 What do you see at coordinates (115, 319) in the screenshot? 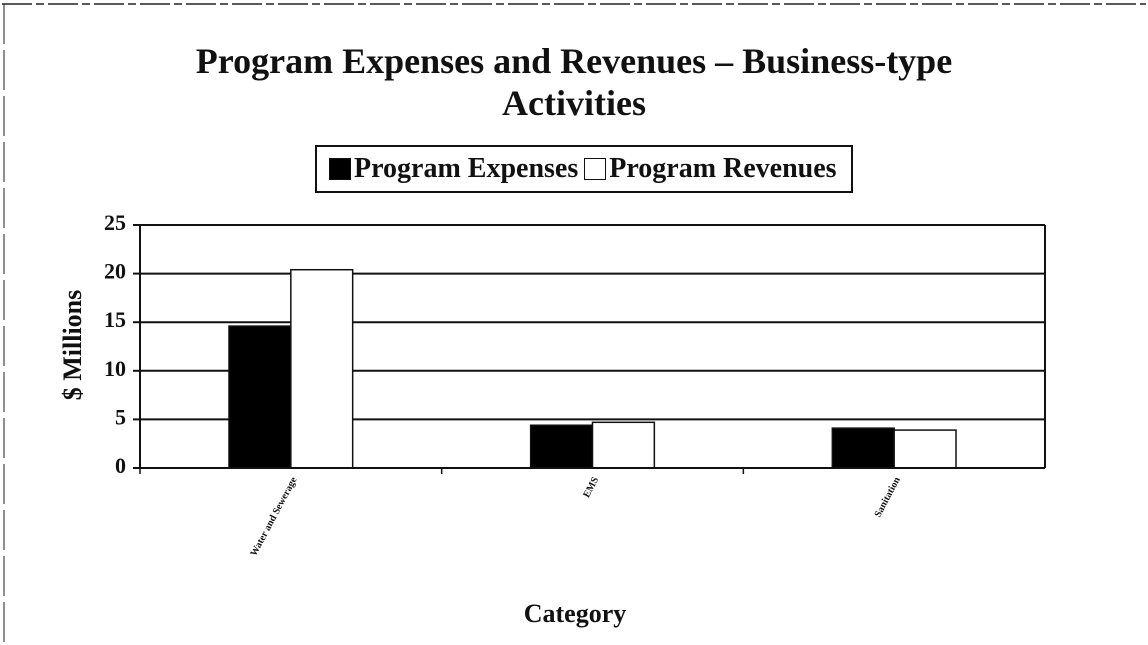
I see `y-tick-label: 15` at bounding box center [115, 319].